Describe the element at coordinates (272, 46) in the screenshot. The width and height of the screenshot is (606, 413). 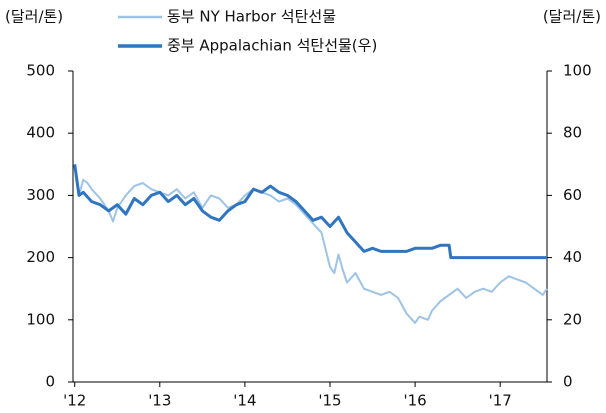
I see `legend-label: 중부 Appalachian 석탄선물(우)` at that location.